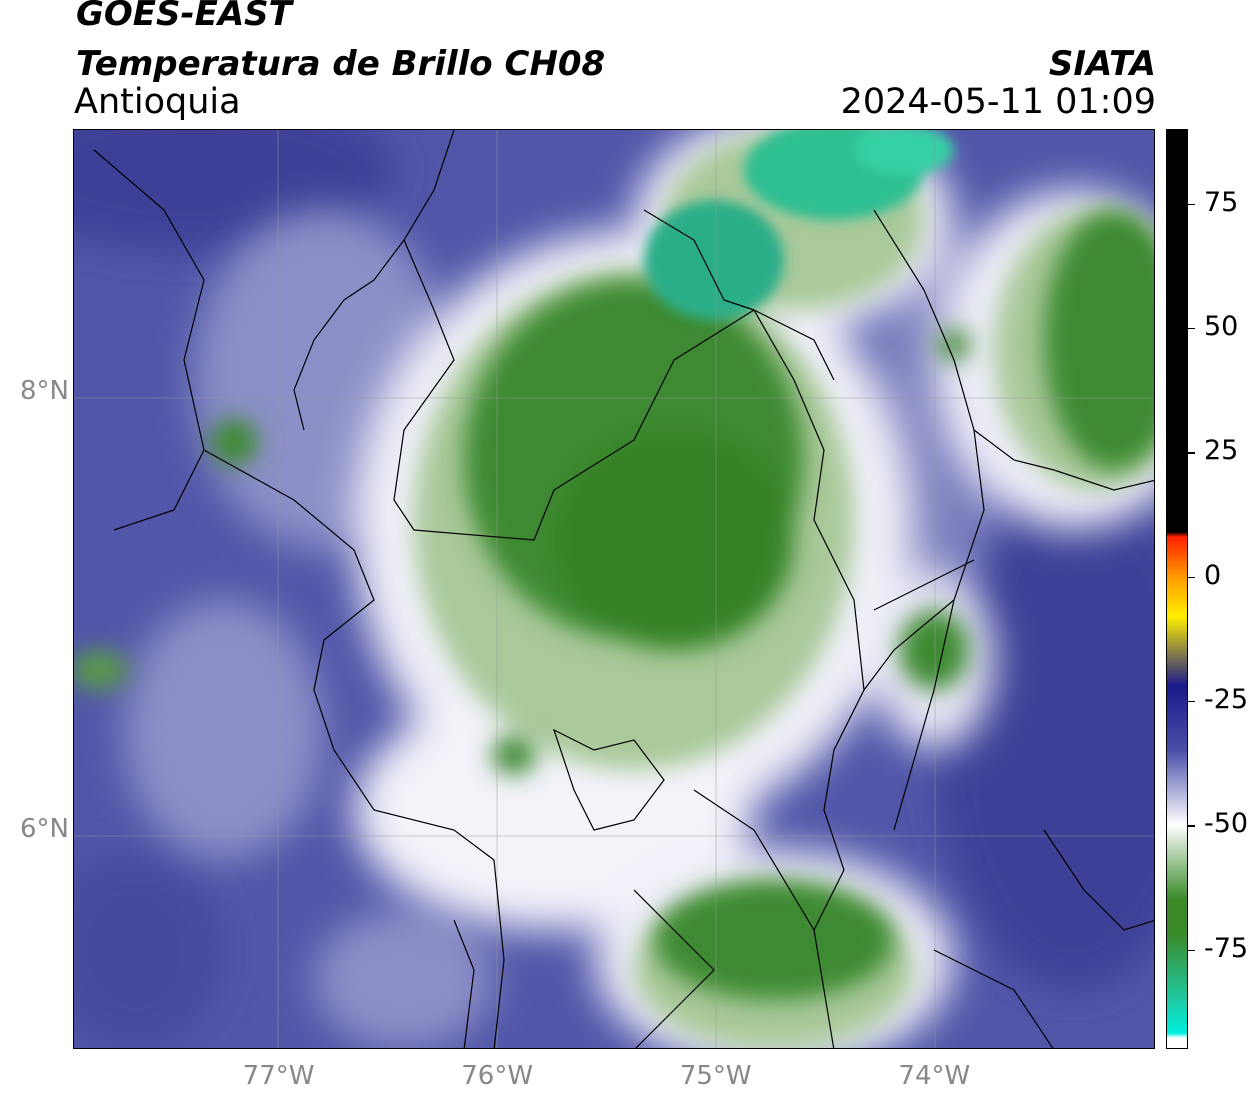  Describe the element at coordinates (497, 1076) in the screenshot. I see `lon-tick-label: 76°W` at that location.